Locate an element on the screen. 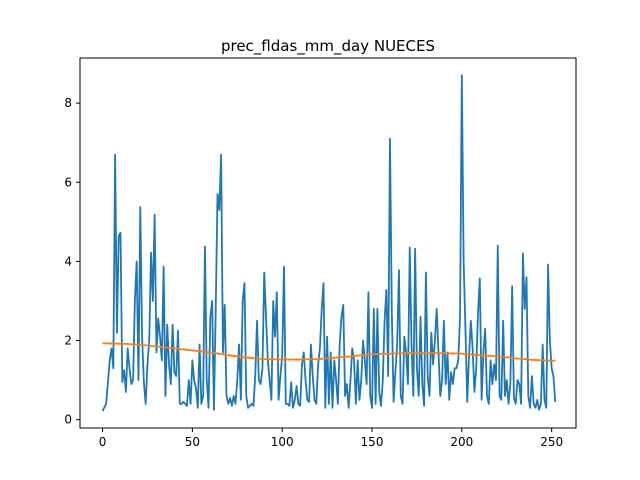 The width and height of the screenshot is (640, 480). x-tick-label: 150 is located at coordinates (372, 442).